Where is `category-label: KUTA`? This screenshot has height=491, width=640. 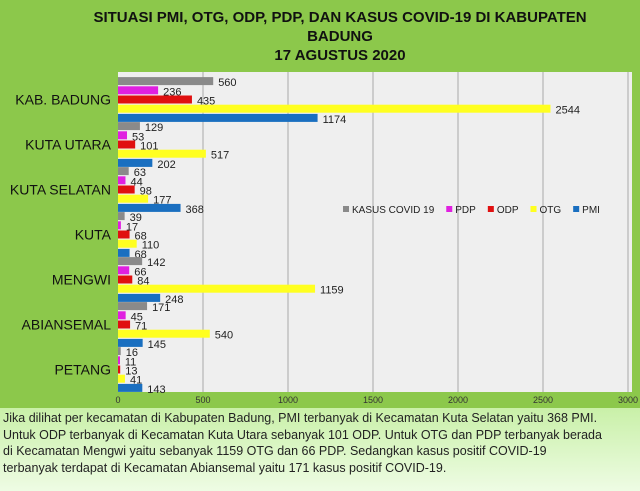 category-label: KUTA is located at coordinates (93, 235).